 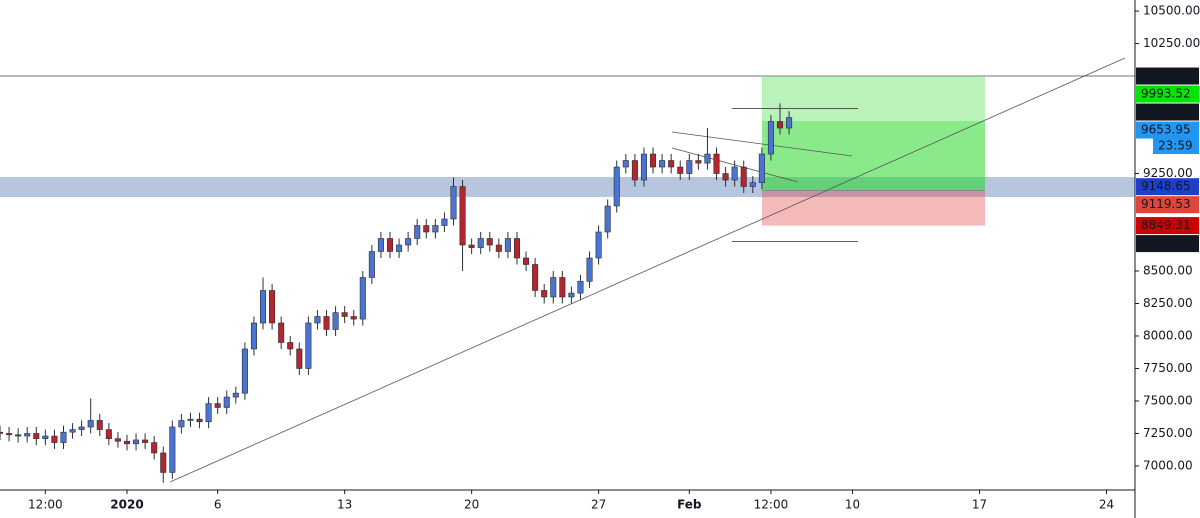 I want to click on y-tick-label: 7250.00, so click(x=1168, y=433).